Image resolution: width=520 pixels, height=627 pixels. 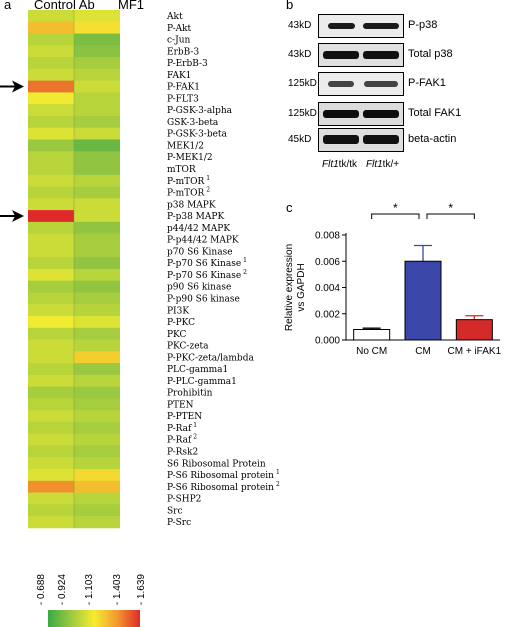 What do you see at coordinates (197, 135) in the screenshot?
I see `heatmap-row-label: P-GSK-3-beta` at bounding box center [197, 135].